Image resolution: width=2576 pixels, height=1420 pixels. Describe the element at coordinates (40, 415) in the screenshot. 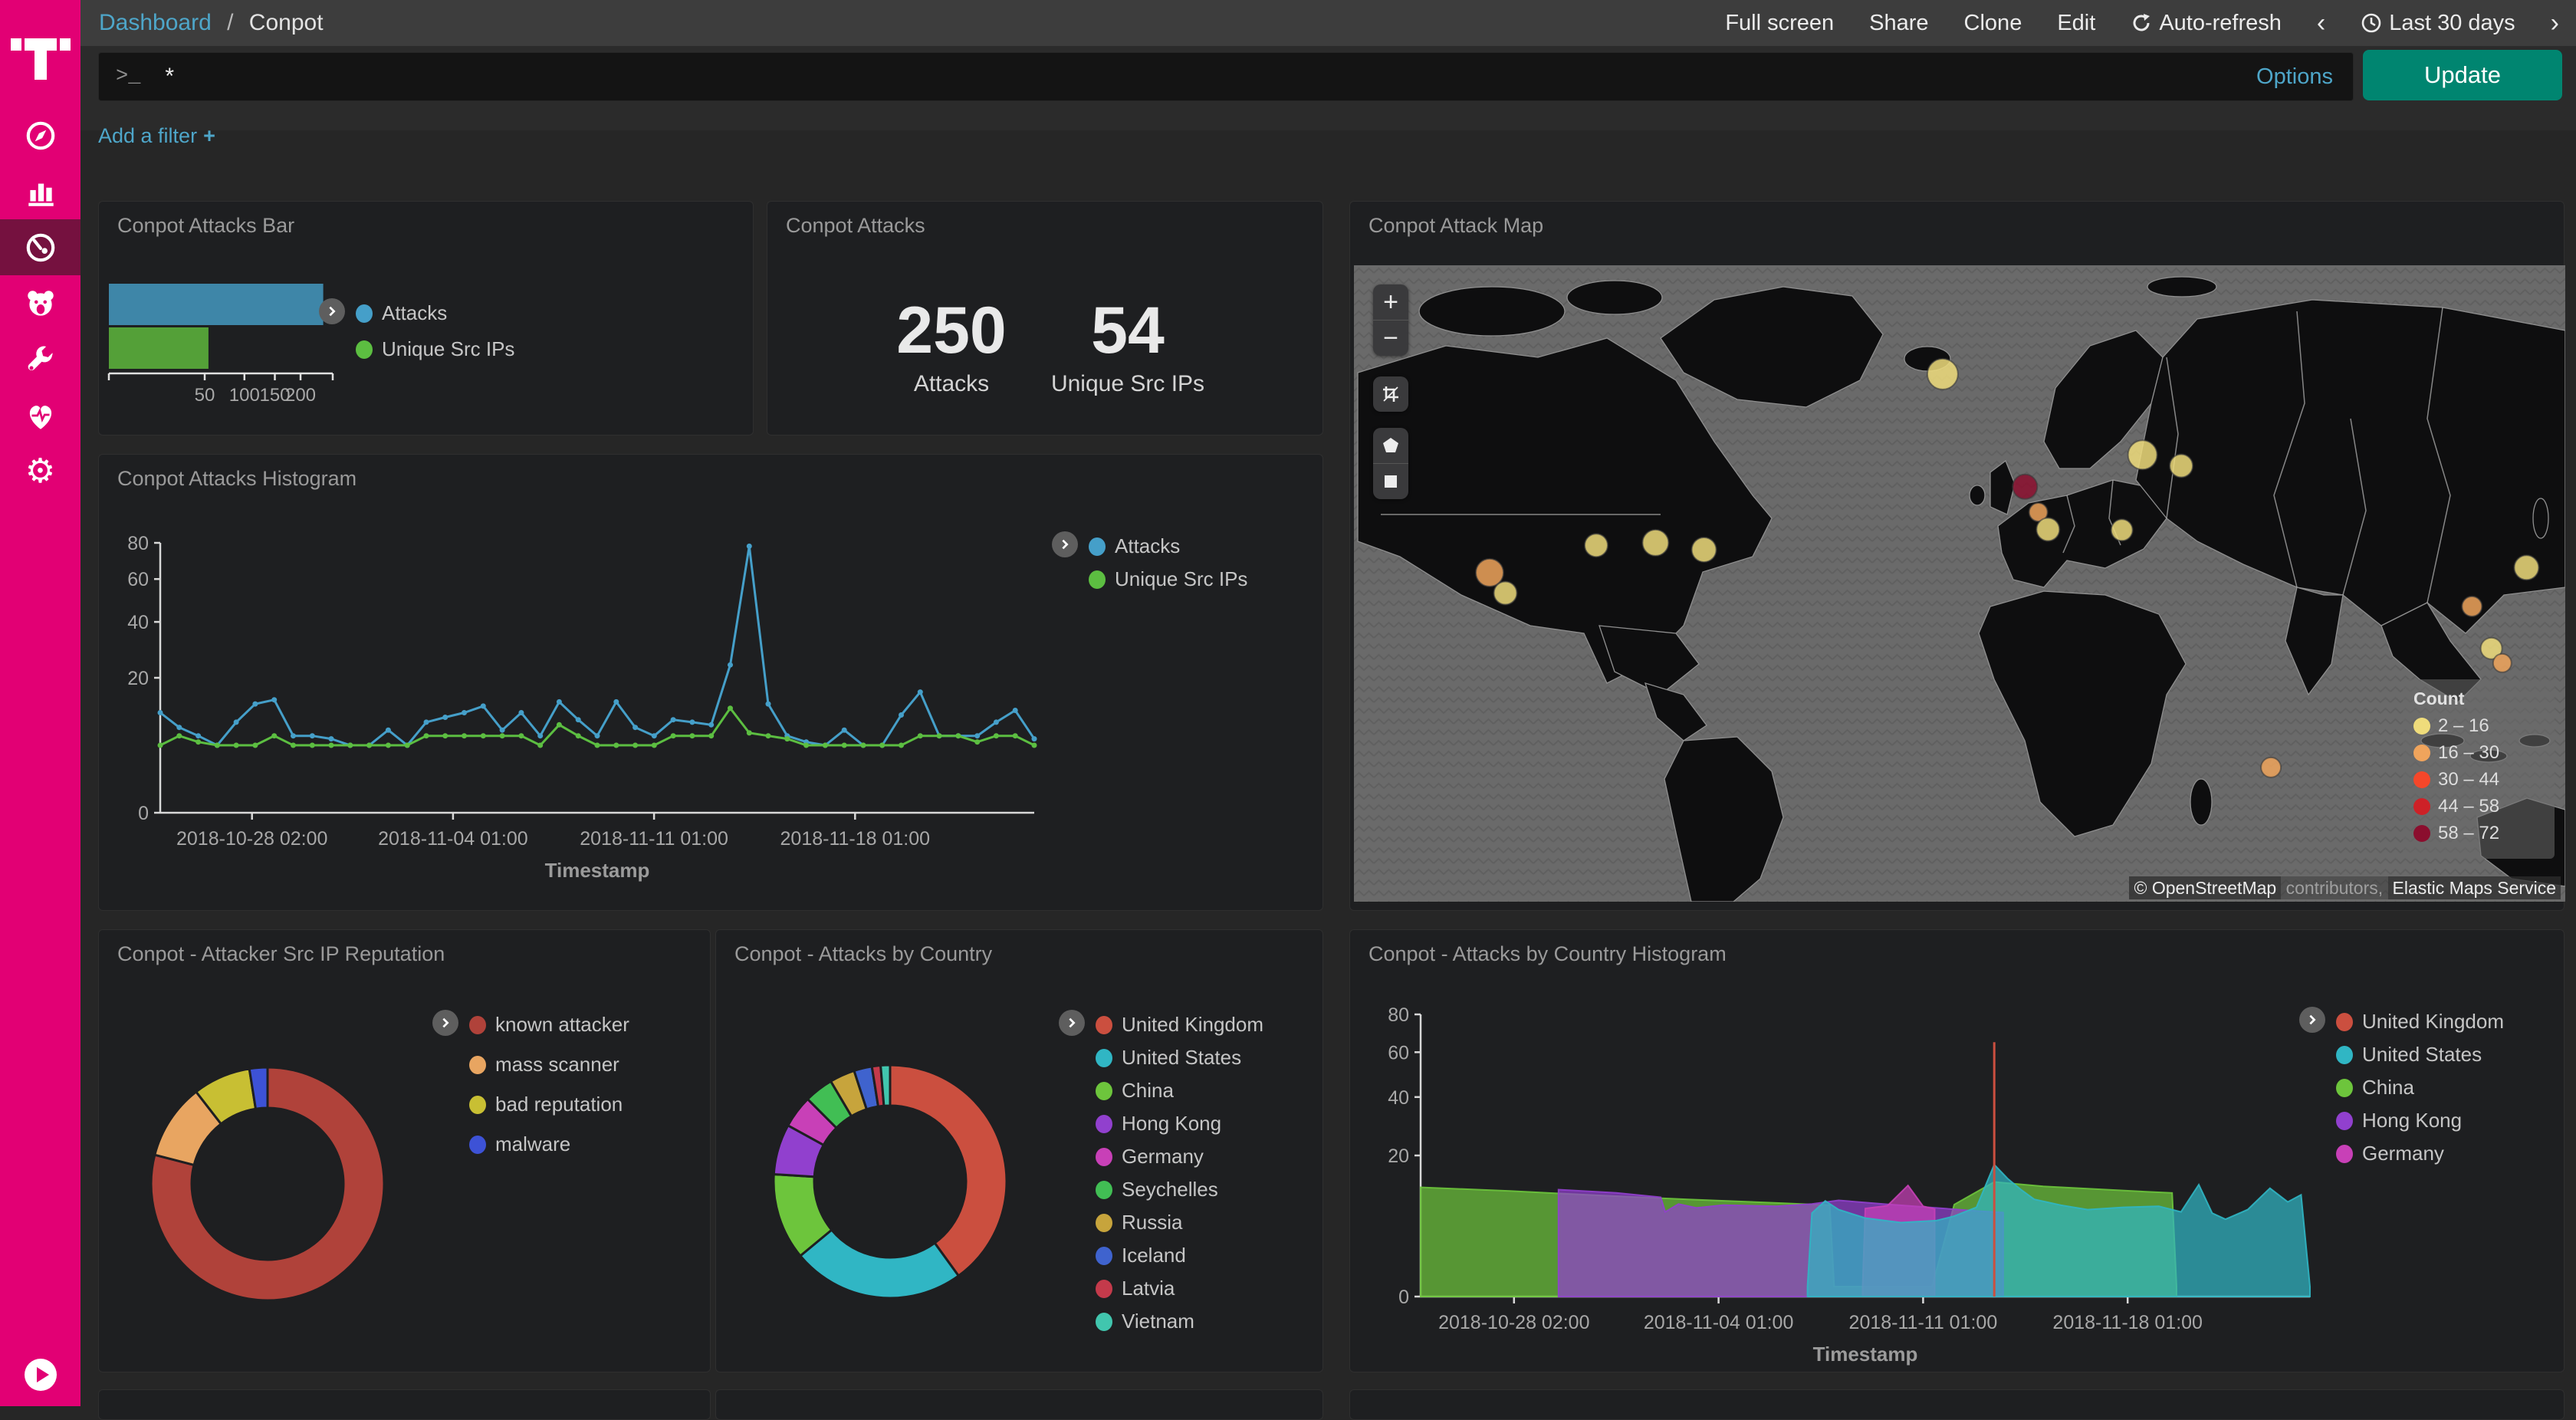

I see `sidebar-item-monitoring` at that location.